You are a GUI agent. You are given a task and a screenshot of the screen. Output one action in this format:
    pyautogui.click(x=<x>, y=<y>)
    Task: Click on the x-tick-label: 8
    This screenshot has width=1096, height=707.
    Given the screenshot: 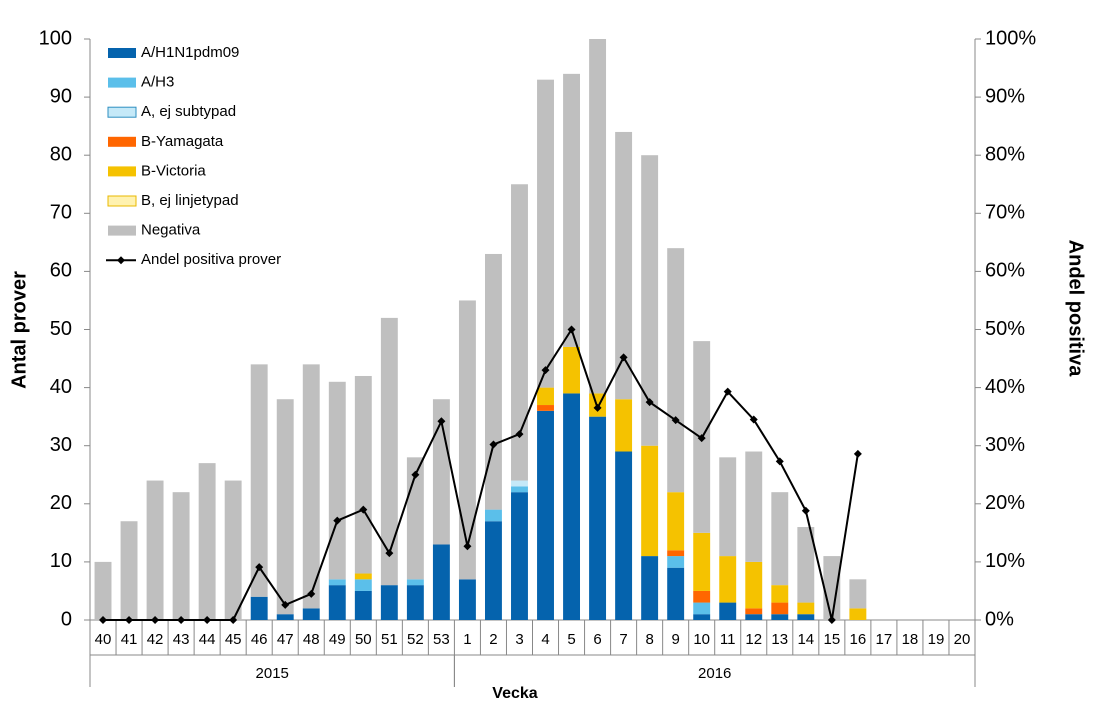 What is the action you would take?
    pyautogui.click(x=649, y=639)
    